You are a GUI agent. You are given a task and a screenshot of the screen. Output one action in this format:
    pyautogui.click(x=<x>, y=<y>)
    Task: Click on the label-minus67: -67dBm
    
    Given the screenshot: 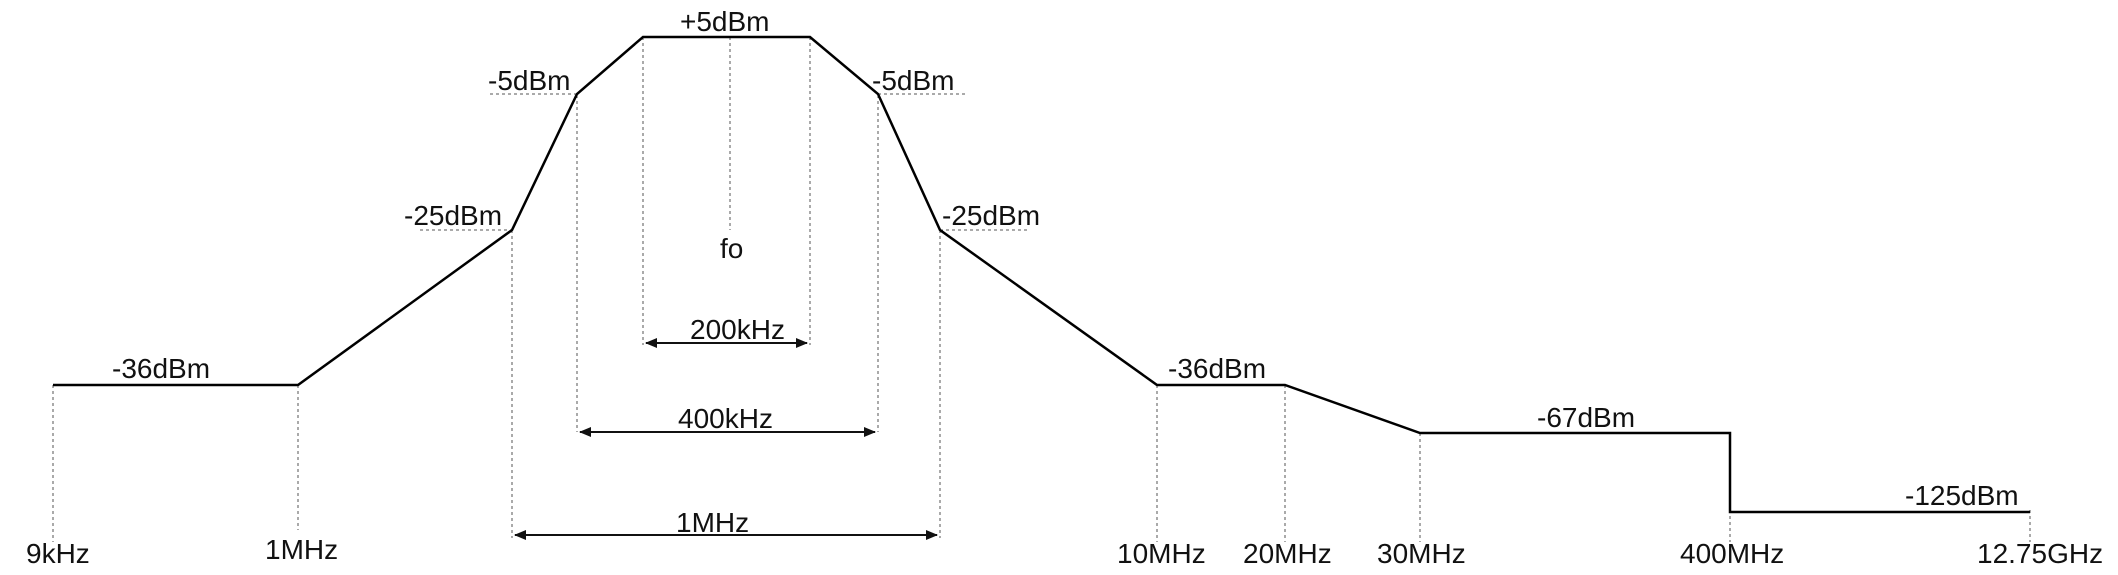 What is the action you would take?
    pyautogui.click(x=1586, y=417)
    